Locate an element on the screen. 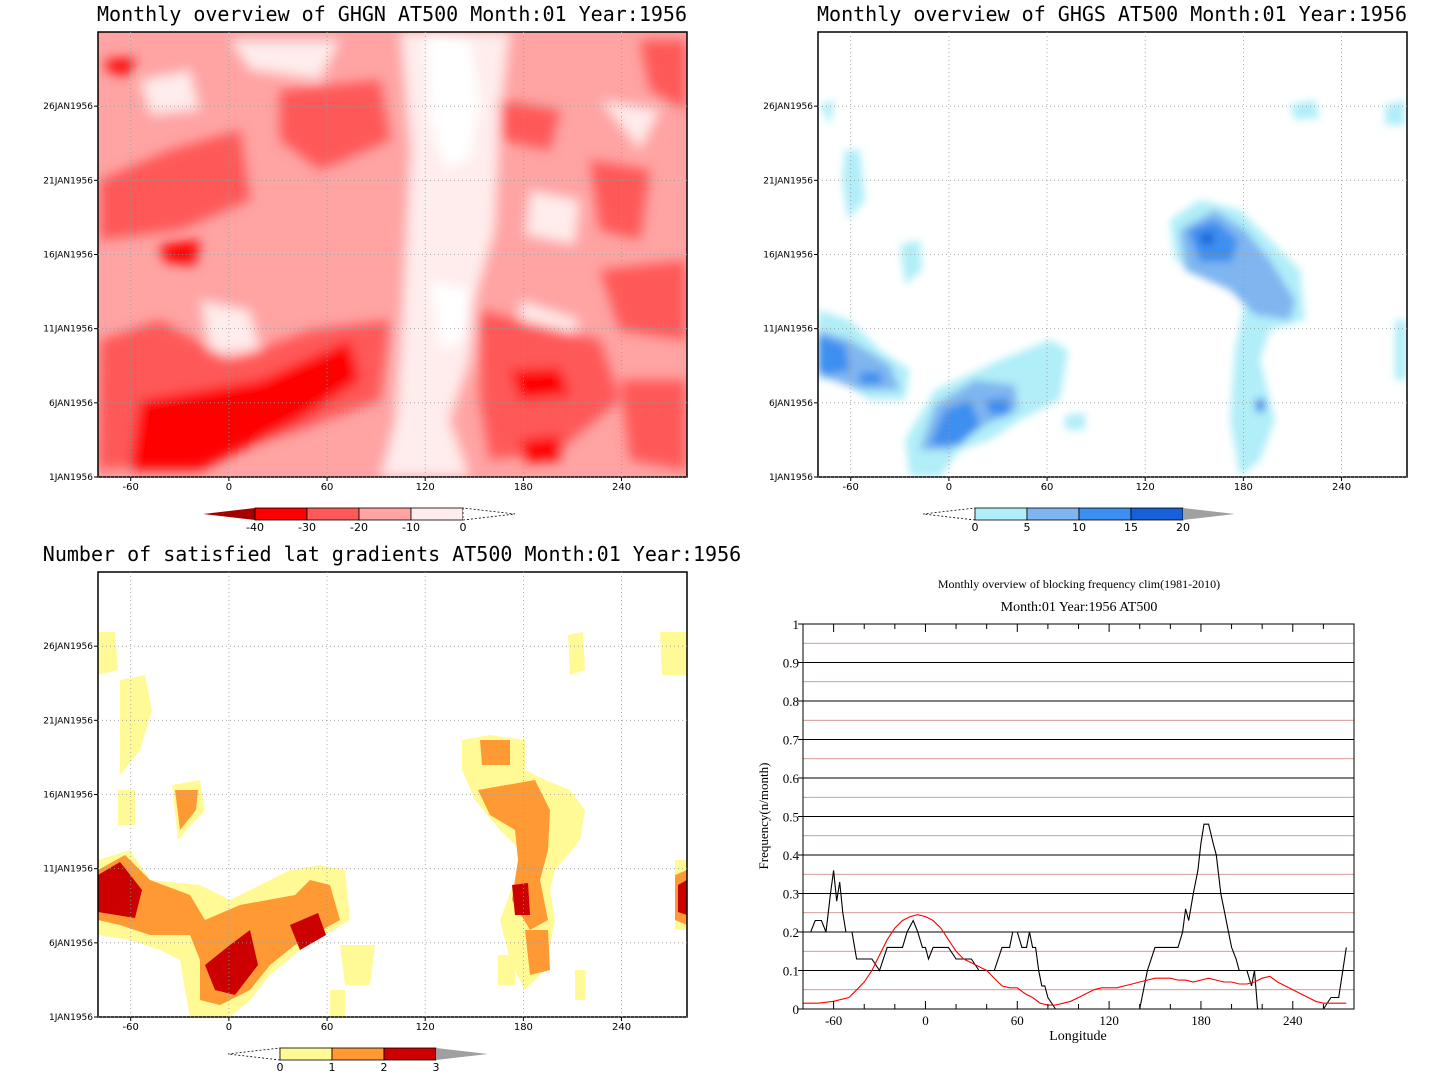  colorbar-label: 15 is located at coordinates (1131, 527).